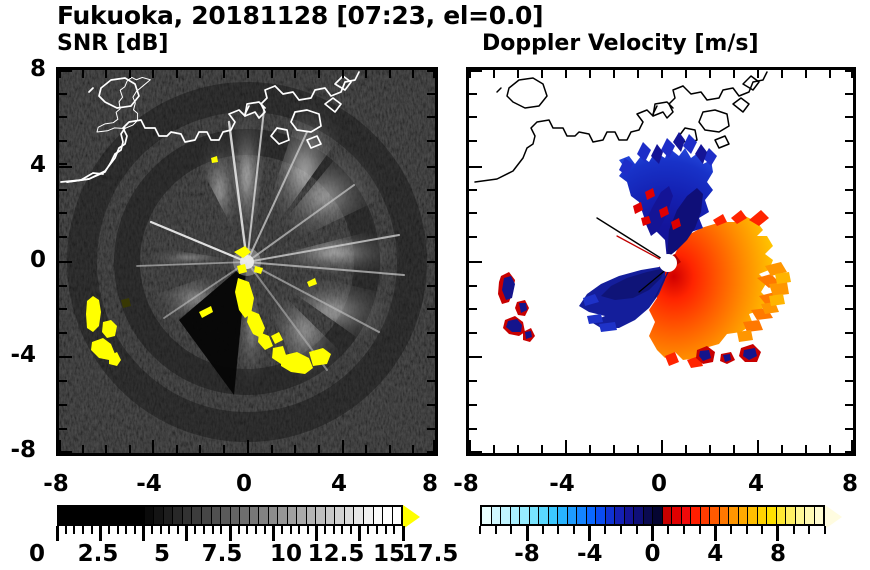 This screenshot has width=870, height=570. Describe the element at coordinates (149, 484) in the screenshot. I see `snr-xlabel-neg4: -4` at that location.